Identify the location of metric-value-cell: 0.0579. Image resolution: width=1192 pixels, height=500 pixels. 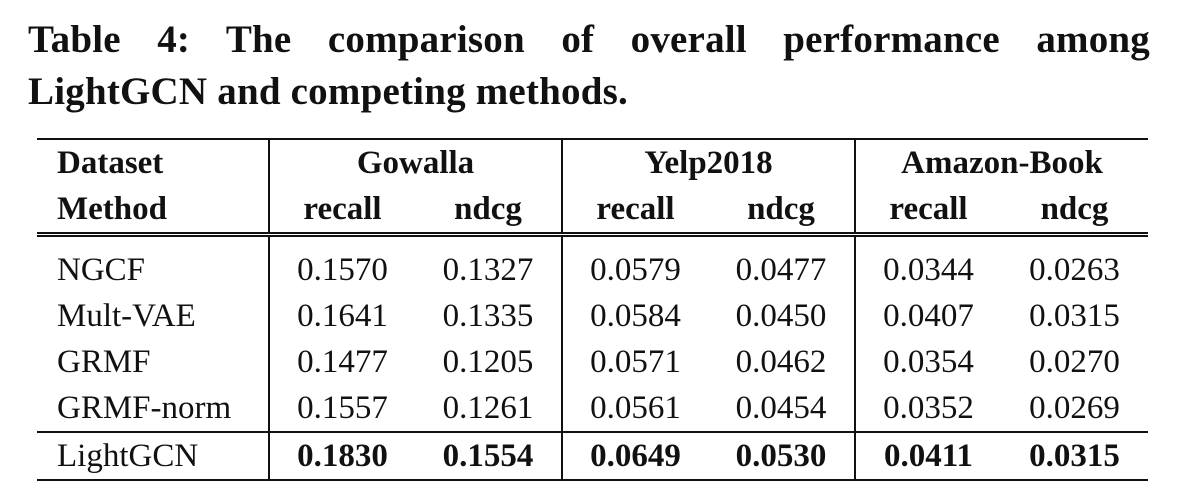
(635, 270).